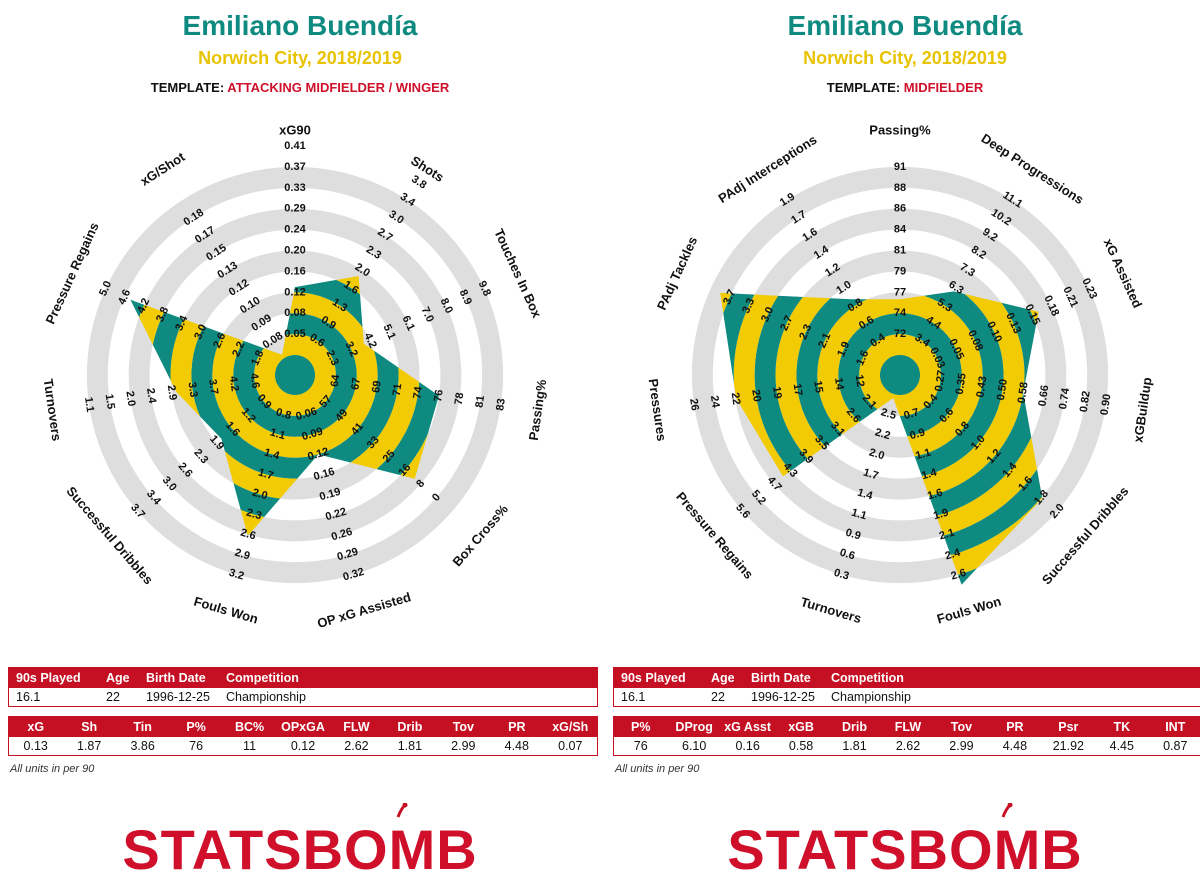 The height and width of the screenshot is (880, 1200). What do you see at coordinates (961, 746) in the screenshot?
I see `stat-value: 2.99` at bounding box center [961, 746].